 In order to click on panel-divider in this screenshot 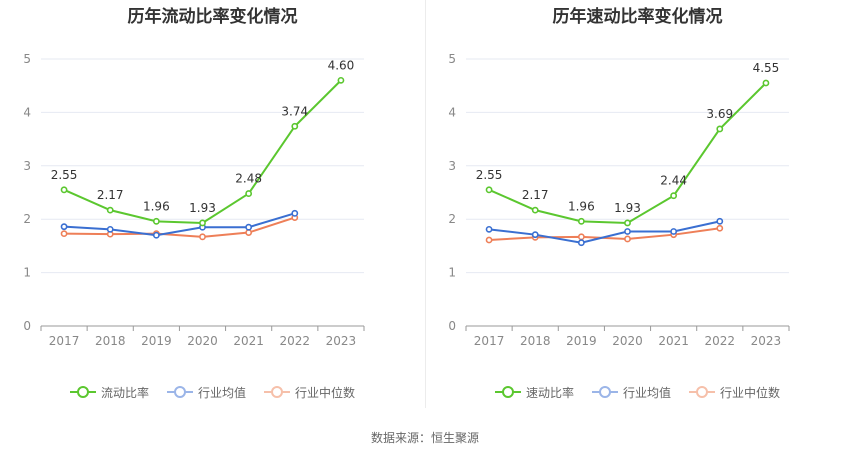, I will do `click(425, 204)`.